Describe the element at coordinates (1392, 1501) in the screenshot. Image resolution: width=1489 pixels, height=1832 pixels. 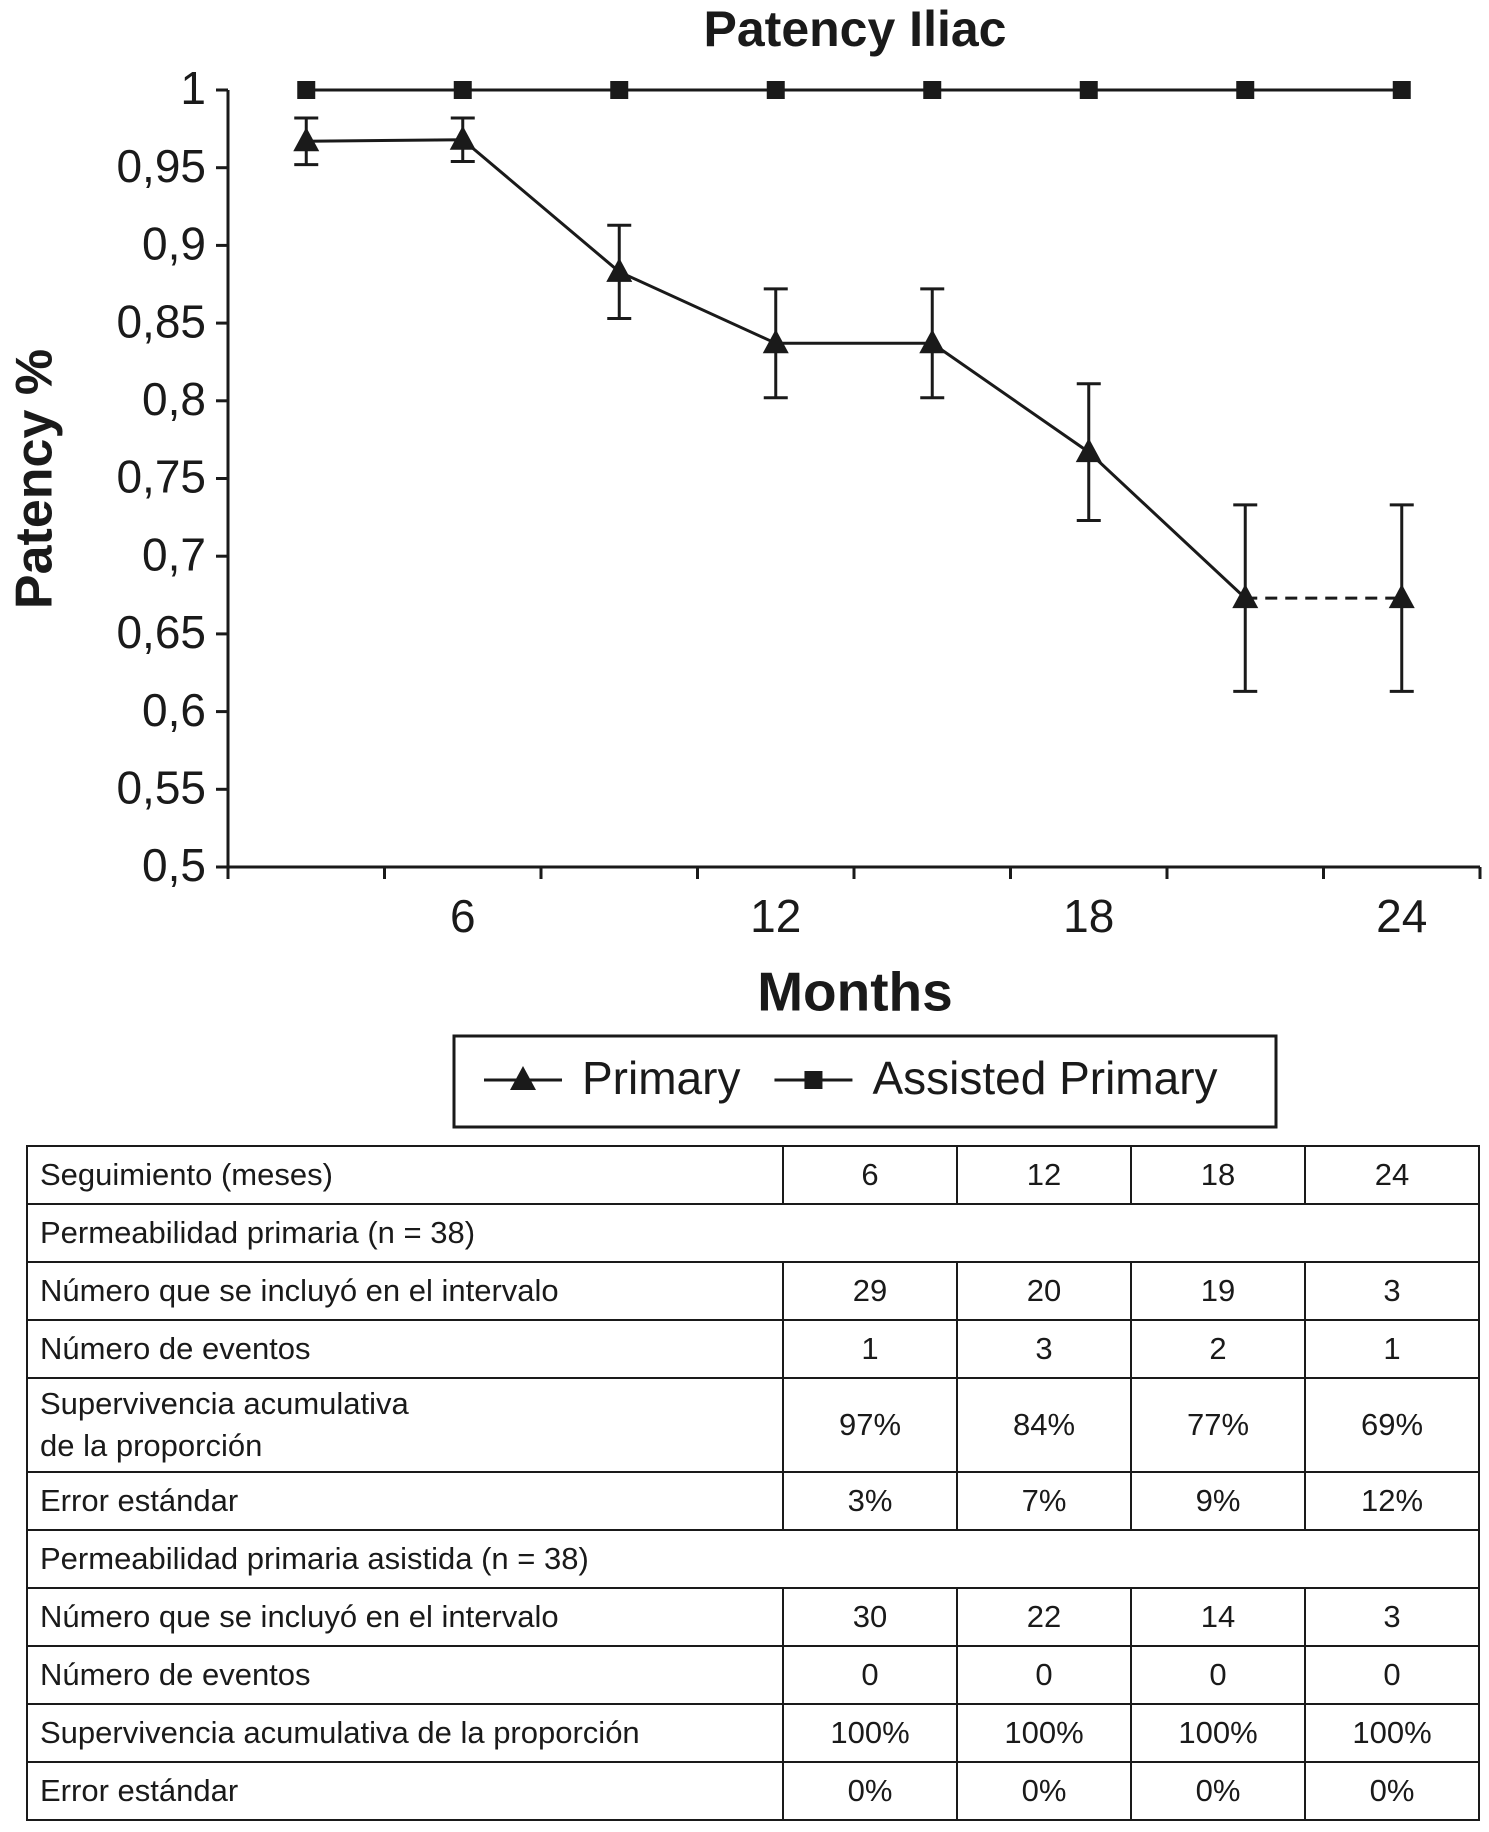
I see `table-cell: 12%` at that location.